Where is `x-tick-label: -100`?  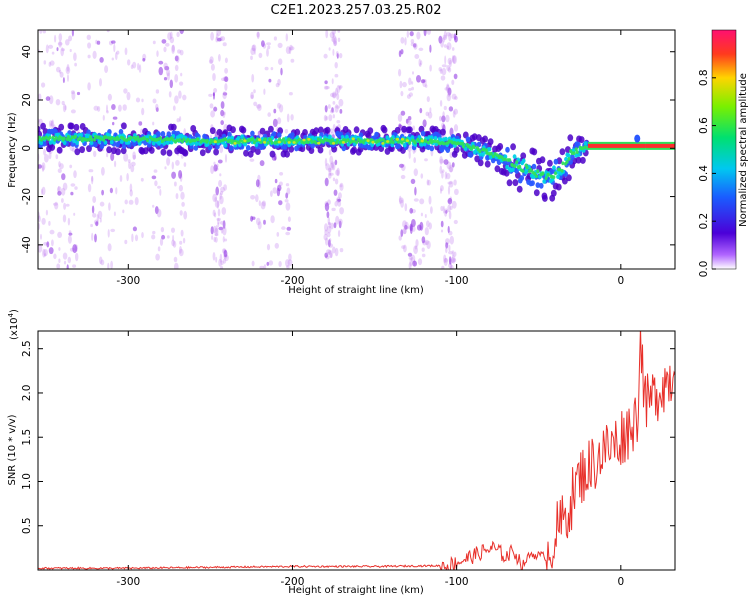
x-tick-label: -100 is located at coordinates (457, 582).